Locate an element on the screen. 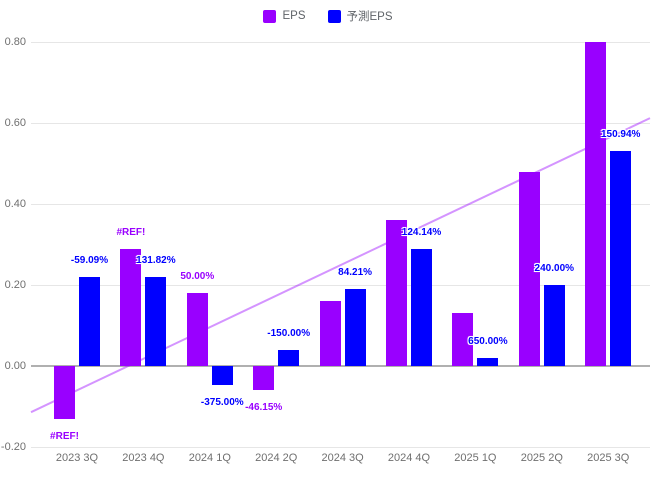 The width and height of the screenshot is (656, 481). data-label-eps: -46.15% is located at coordinates (264, 408).